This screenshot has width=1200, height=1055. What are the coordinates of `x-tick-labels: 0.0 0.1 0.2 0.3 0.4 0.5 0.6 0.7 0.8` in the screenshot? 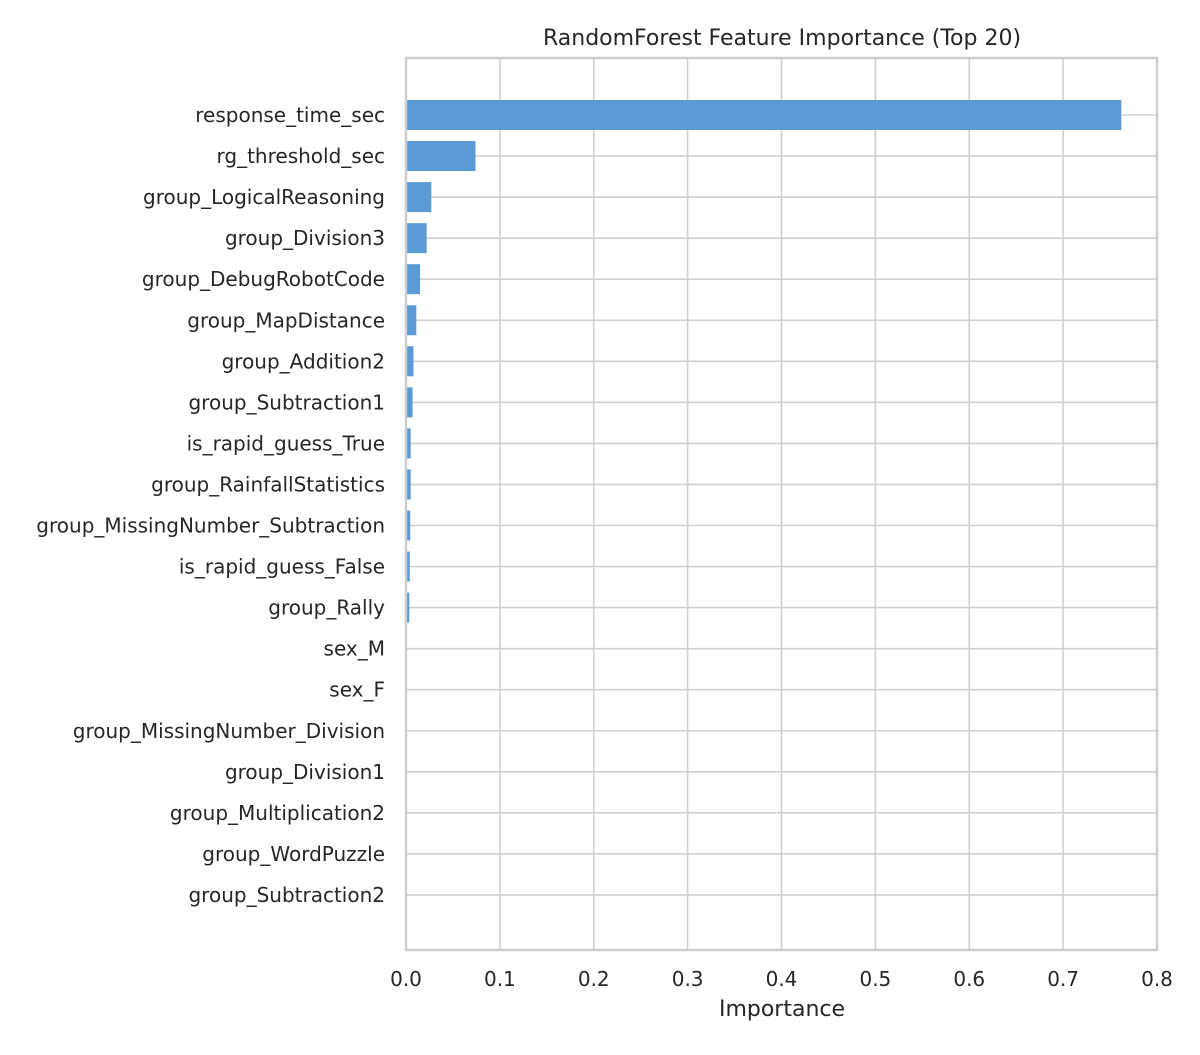 It's located at (781, 979).